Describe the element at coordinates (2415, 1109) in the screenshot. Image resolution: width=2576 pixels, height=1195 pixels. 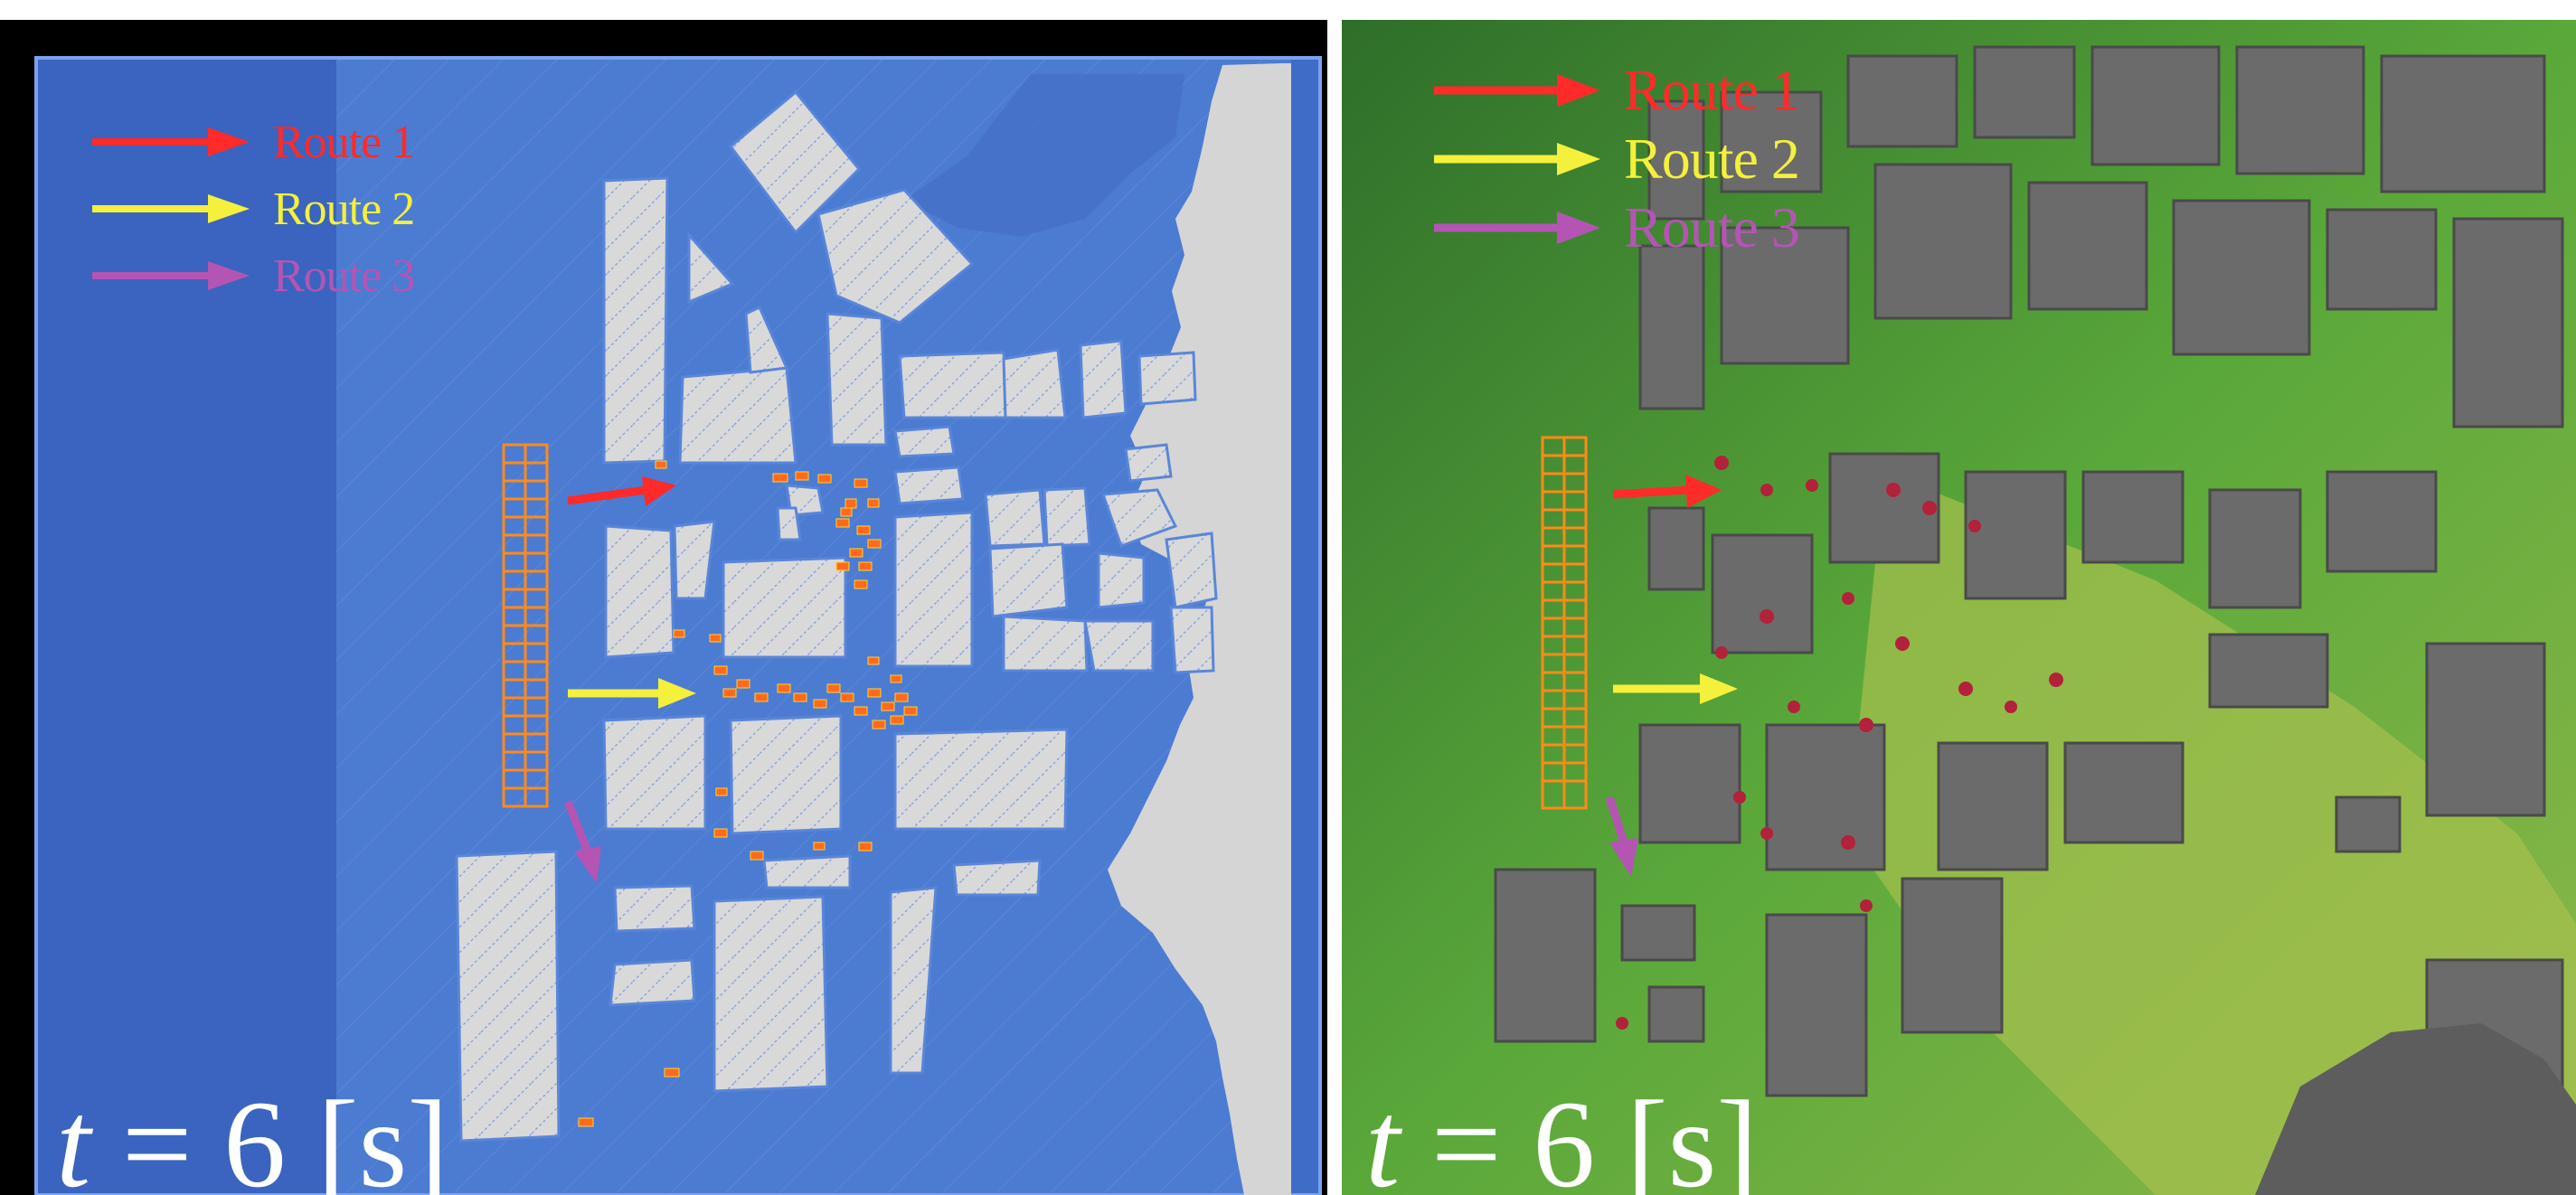
I see `camera-mount` at that location.